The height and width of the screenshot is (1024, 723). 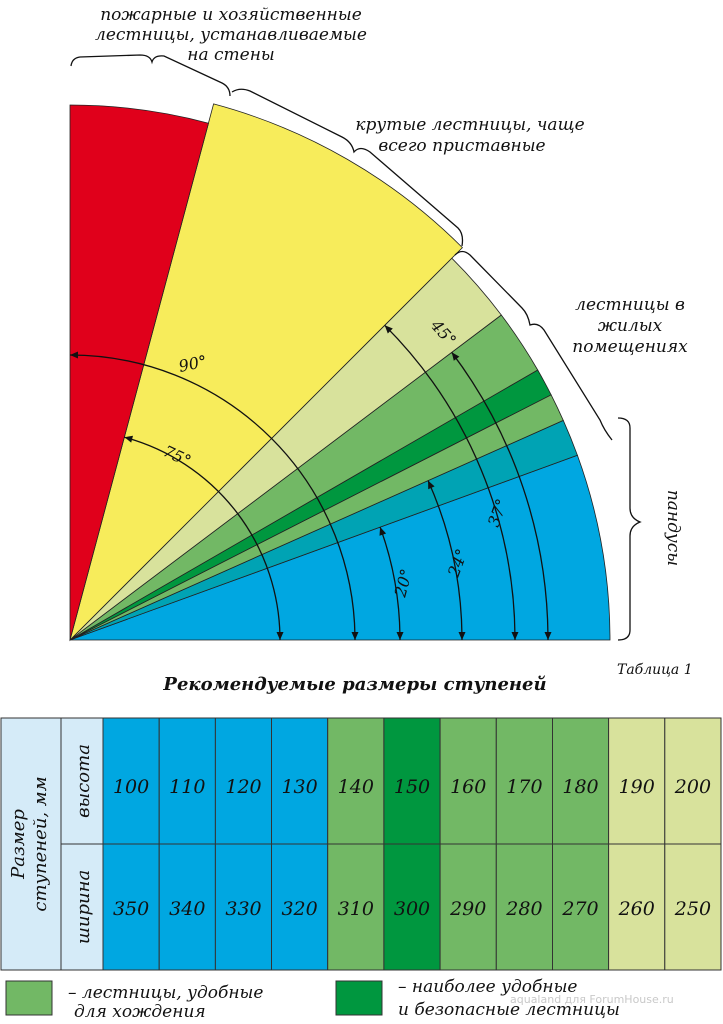 I want to click on width-value: 330, so click(x=243, y=909).